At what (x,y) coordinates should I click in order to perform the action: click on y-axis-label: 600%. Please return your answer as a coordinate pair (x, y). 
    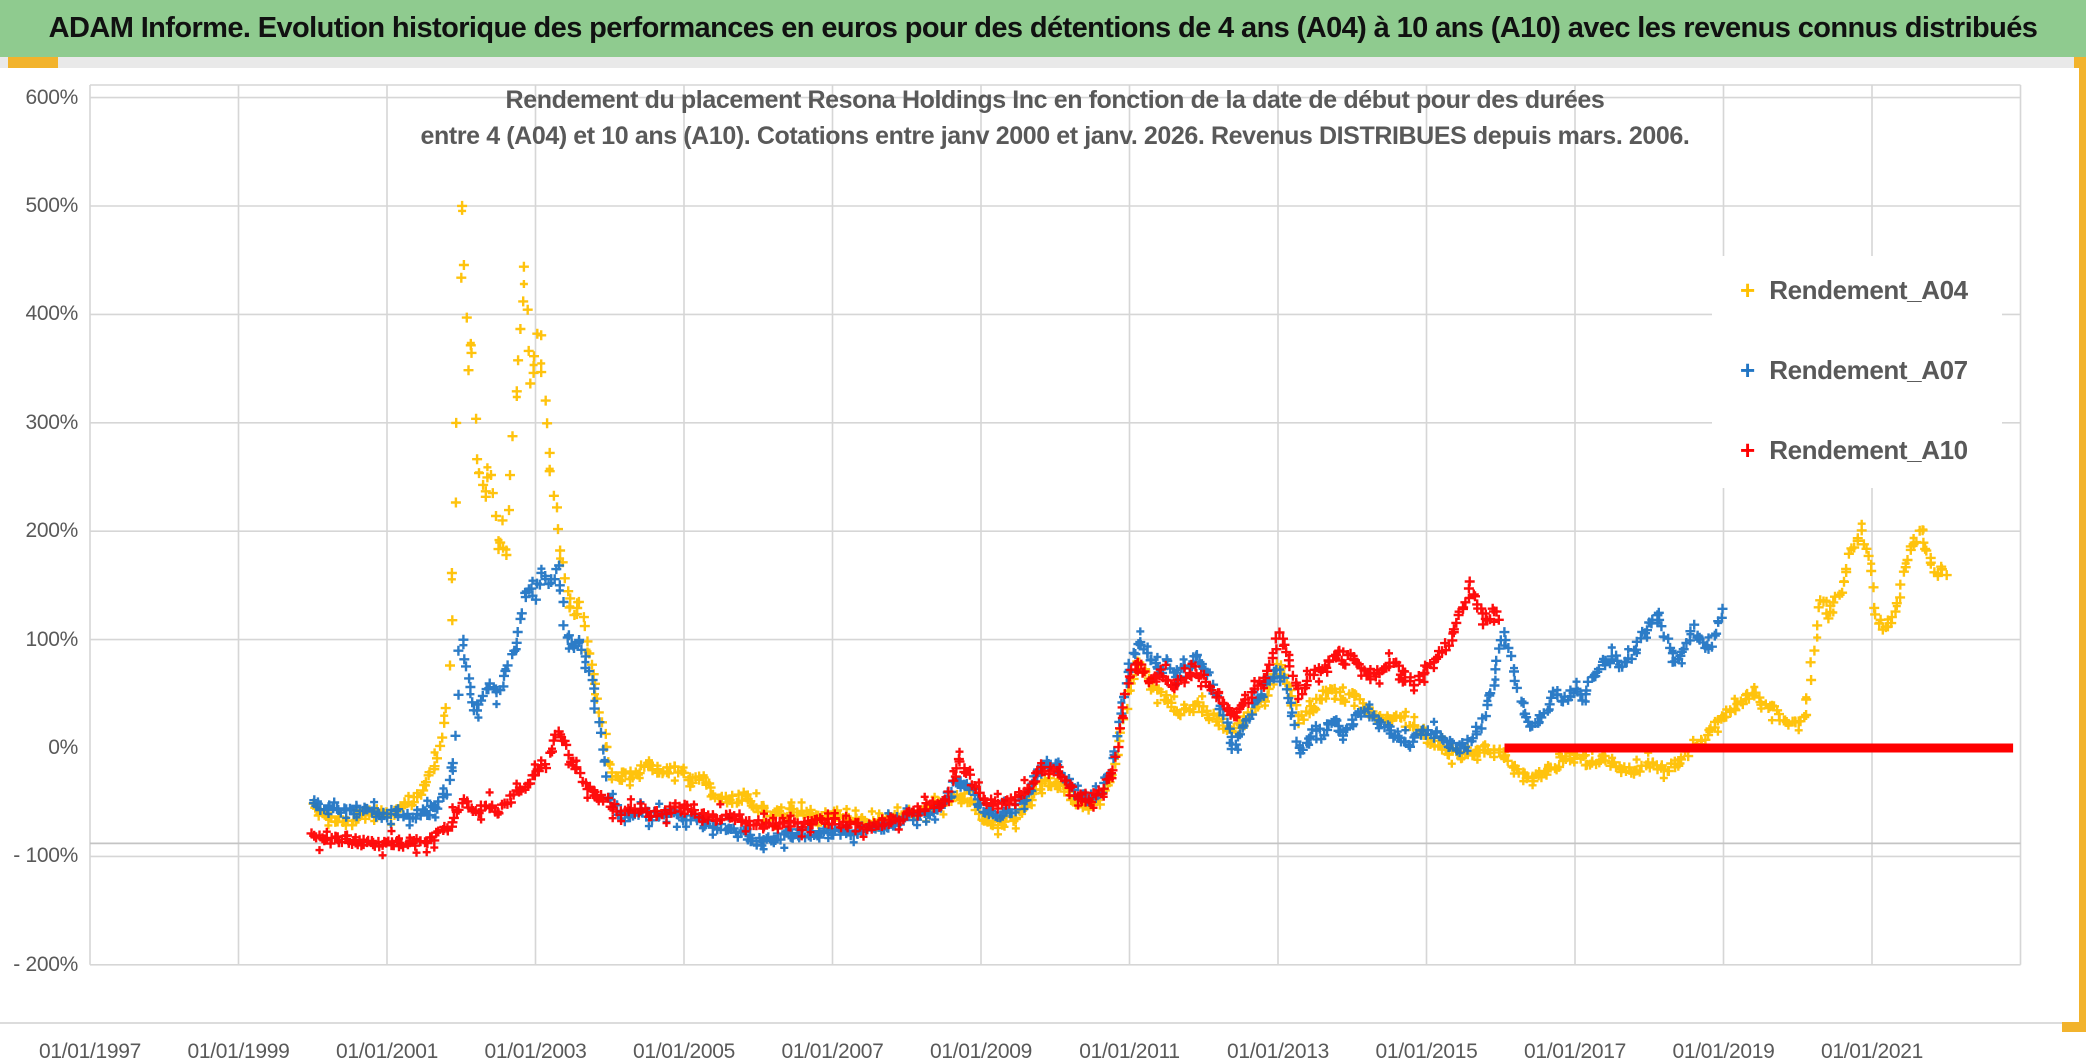
    Looking at the image, I should click on (51, 97).